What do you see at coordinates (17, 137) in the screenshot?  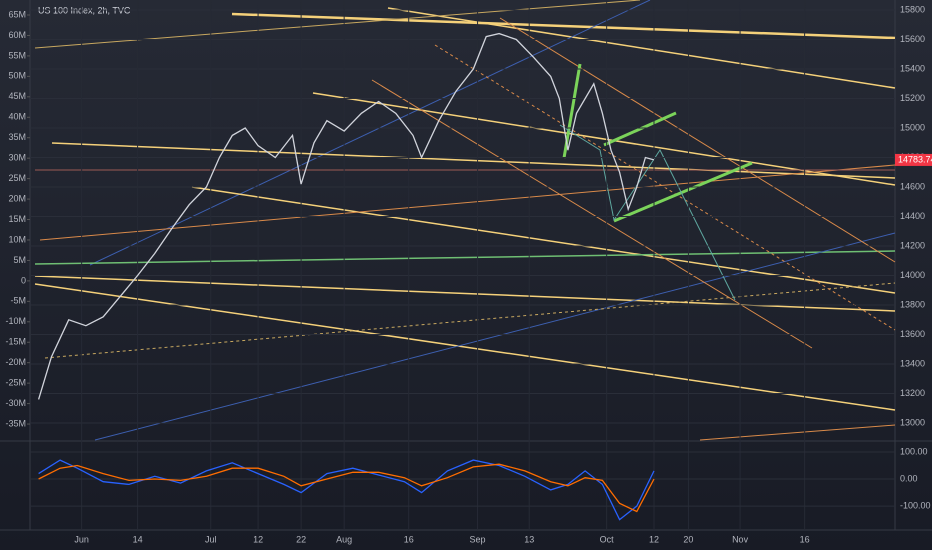 I see `y2-tick-label: 35M` at bounding box center [17, 137].